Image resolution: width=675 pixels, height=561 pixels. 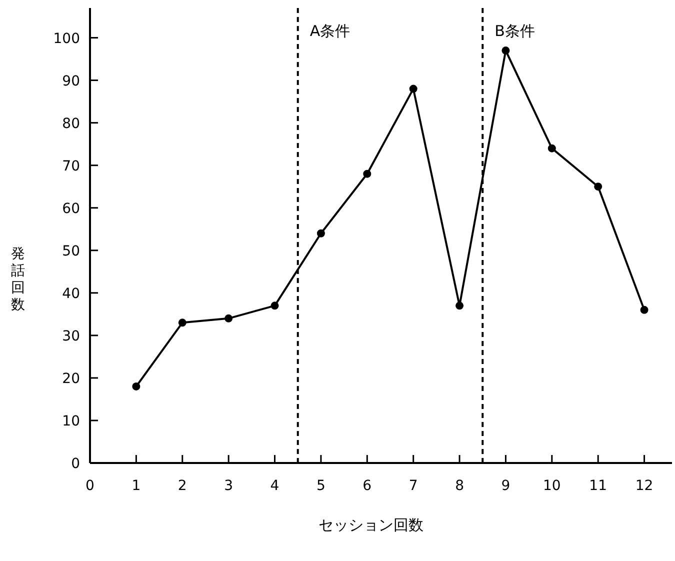 What do you see at coordinates (90, 486) in the screenshot?
I see `x-tick-label: 0` at bounding box center [90, 486].